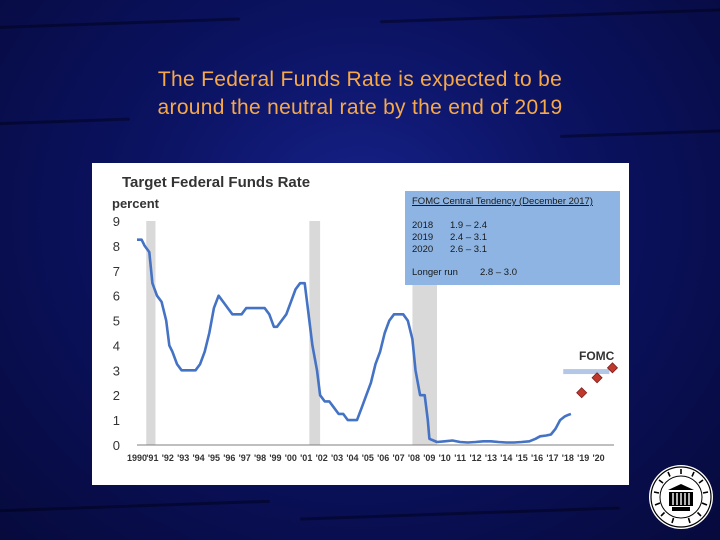 The image size is (720, 540). I want to click on x-tick-label: '11, so click(460, 458).